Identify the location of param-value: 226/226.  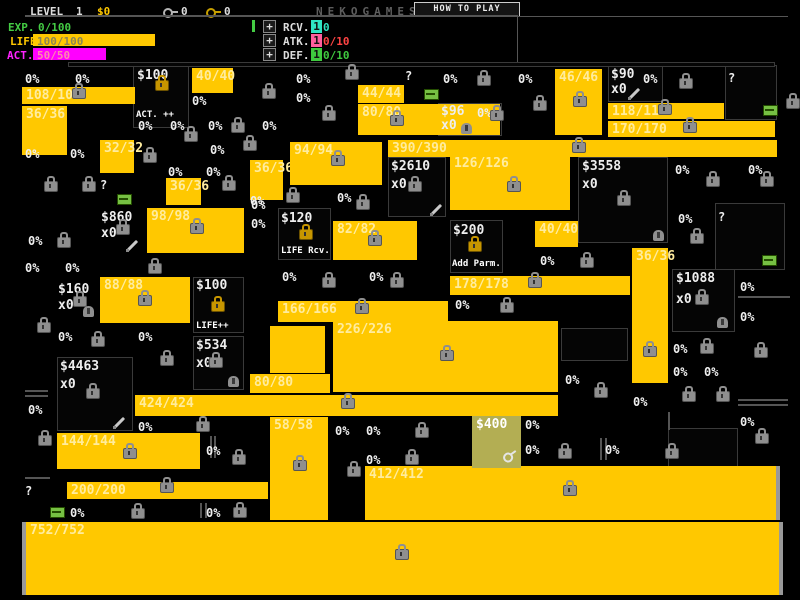
(364, 329).